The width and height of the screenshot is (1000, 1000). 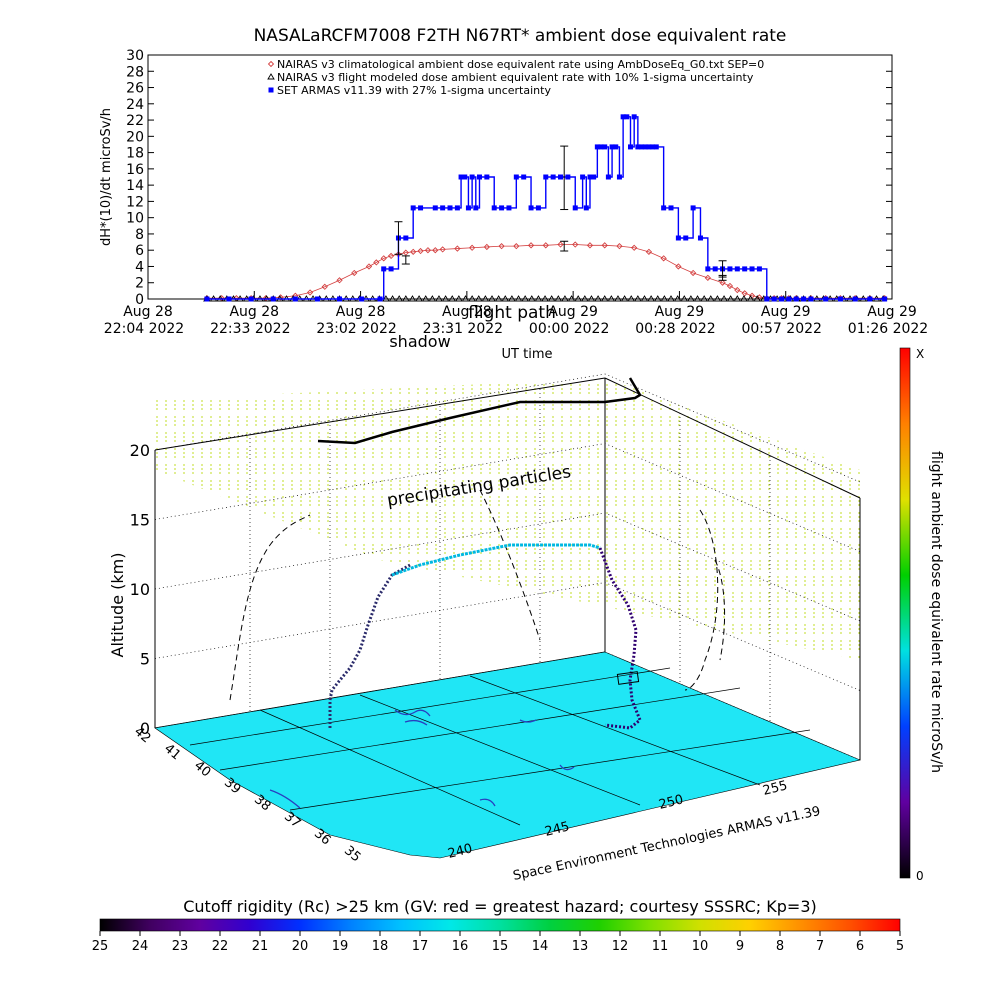 I want to click on x-tick-label-date: Aug 28, so click(x=148, y=312).